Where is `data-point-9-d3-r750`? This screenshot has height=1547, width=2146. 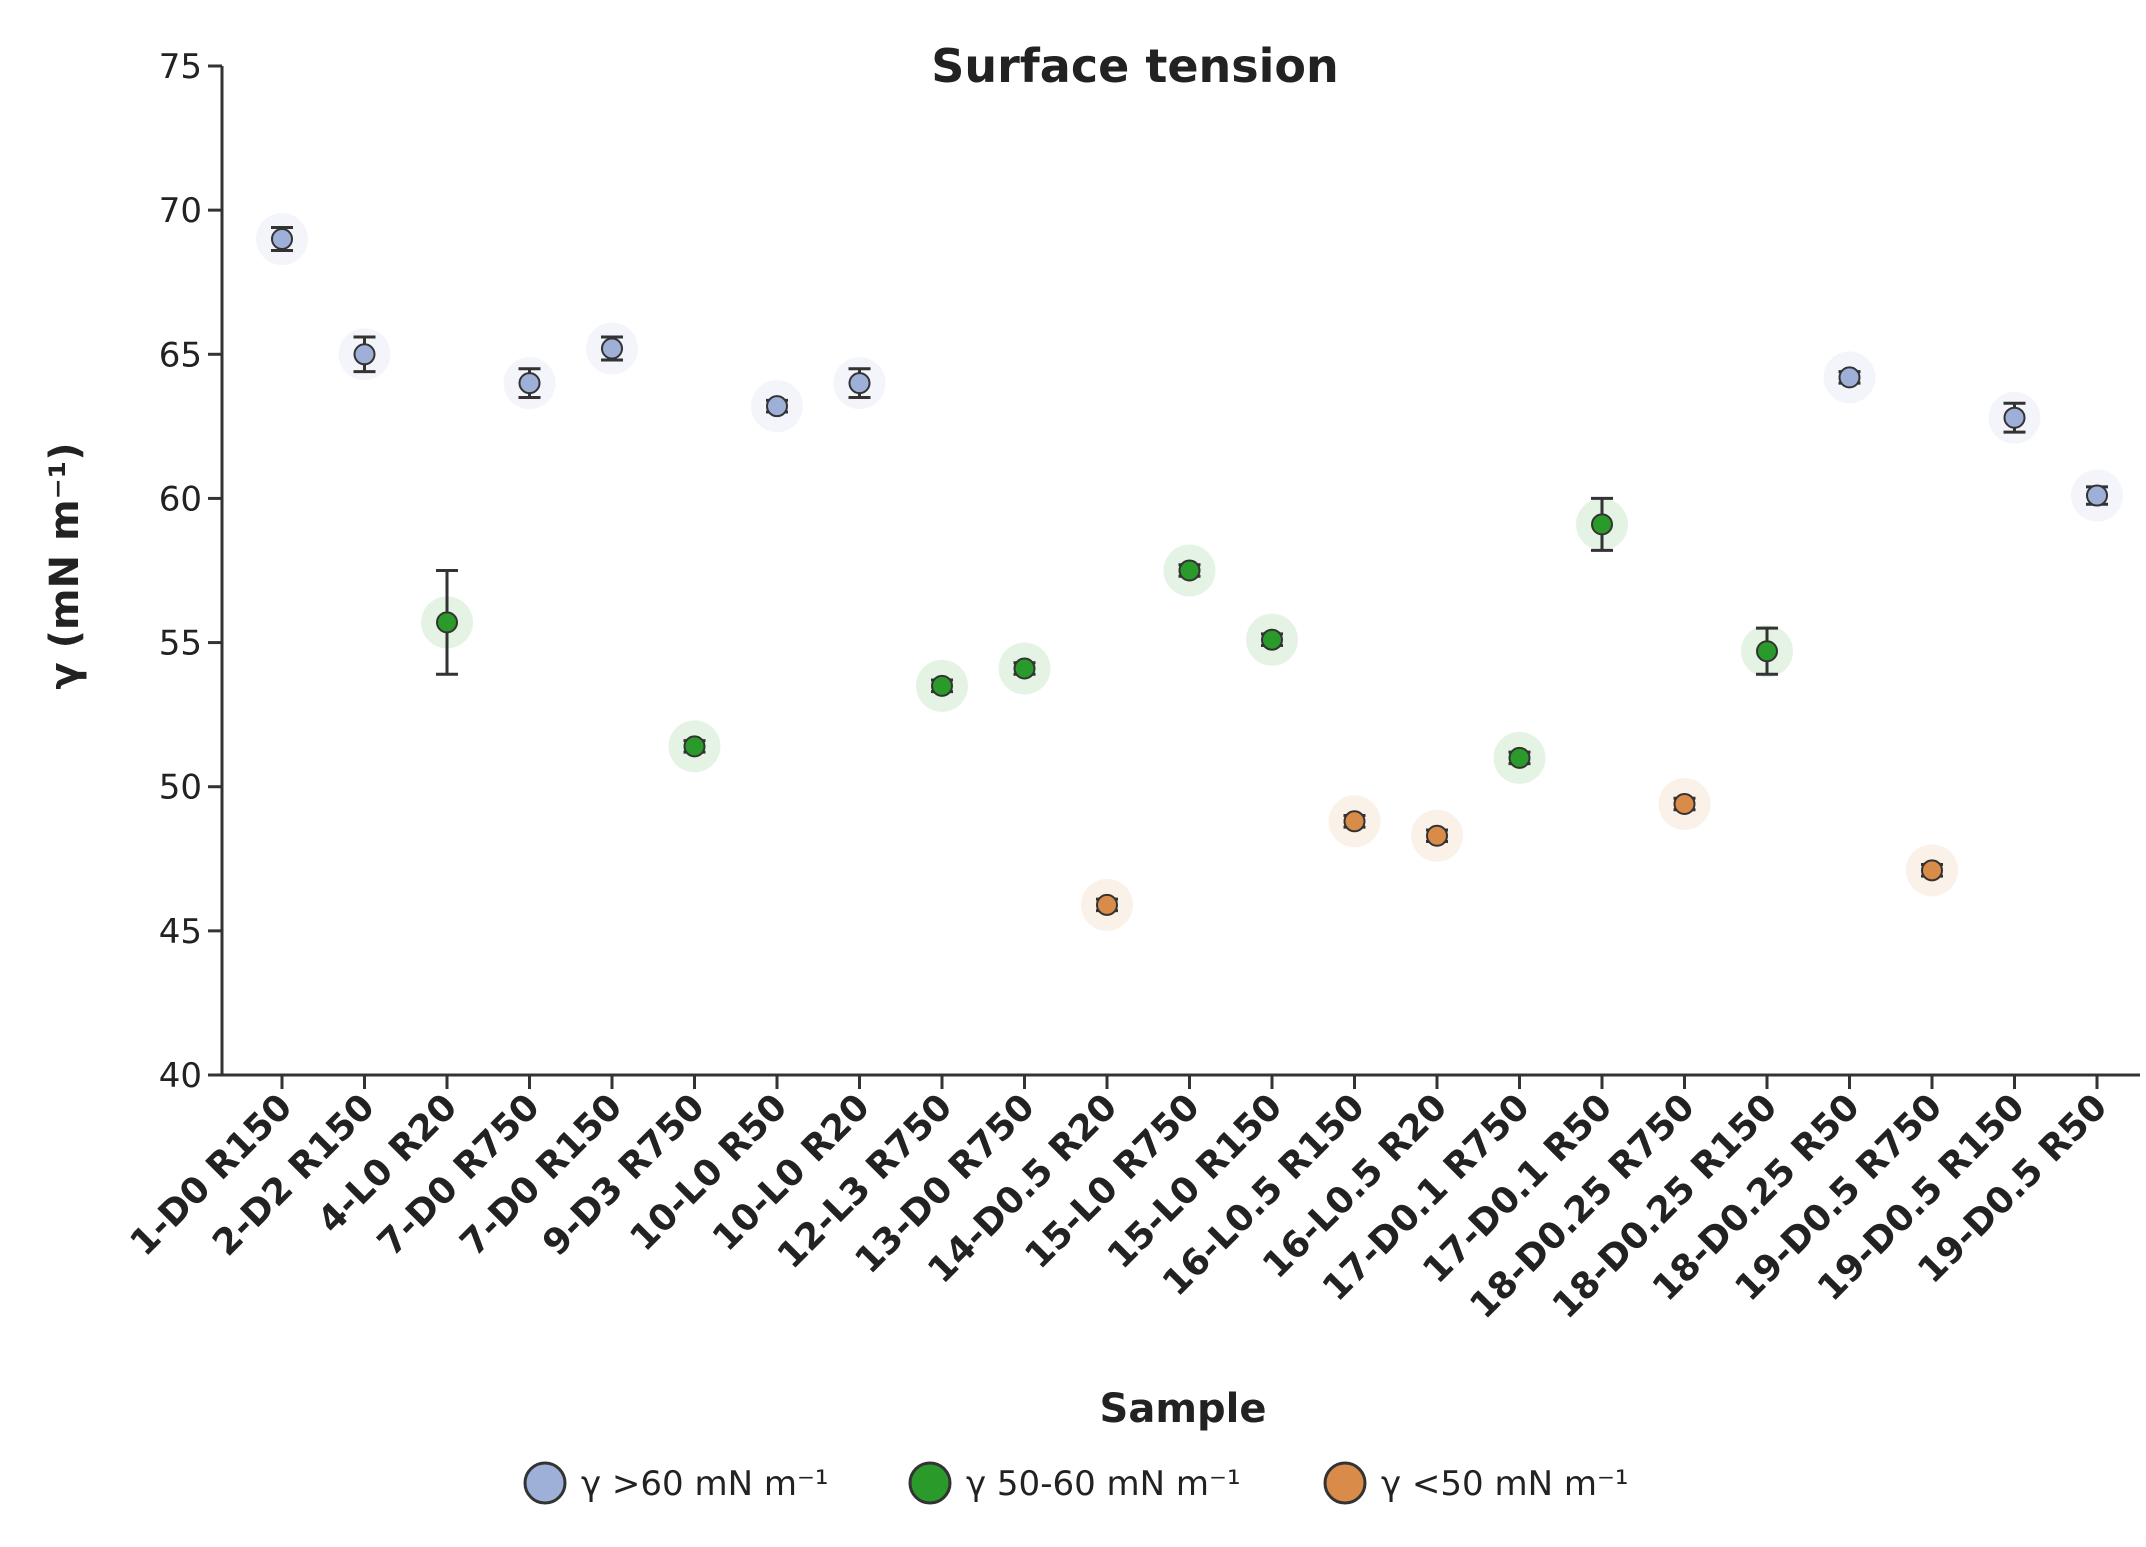
data-point-9-d3-r750 is located at coordinates (694, 746).